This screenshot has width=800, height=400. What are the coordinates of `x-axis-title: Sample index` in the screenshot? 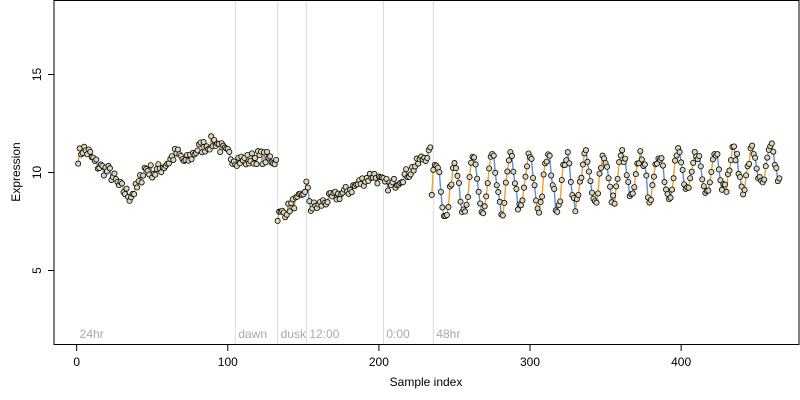 It's located at (426, 382).